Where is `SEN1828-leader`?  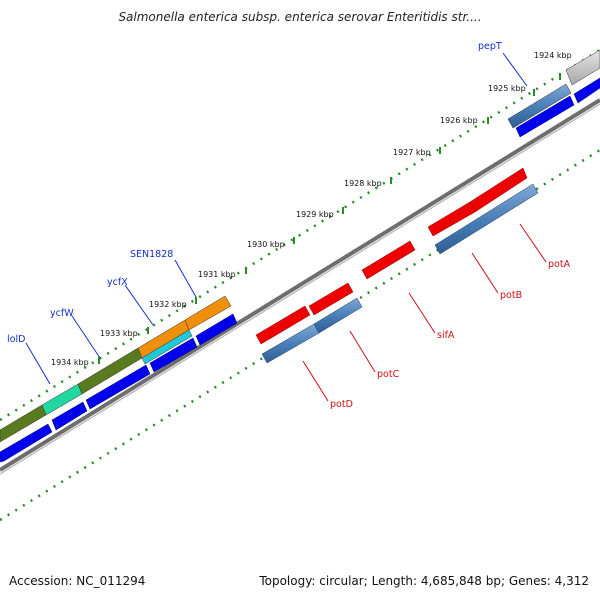
SEN1828-leader is located at coordinates (185, 278).